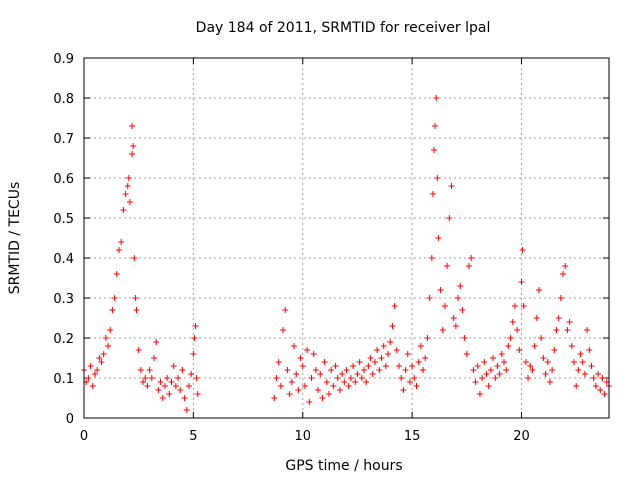  What do you see at coordinates (84, 436) in the screenshot?
I see `x-tick-label: 0` at bounding box center [84, 436].